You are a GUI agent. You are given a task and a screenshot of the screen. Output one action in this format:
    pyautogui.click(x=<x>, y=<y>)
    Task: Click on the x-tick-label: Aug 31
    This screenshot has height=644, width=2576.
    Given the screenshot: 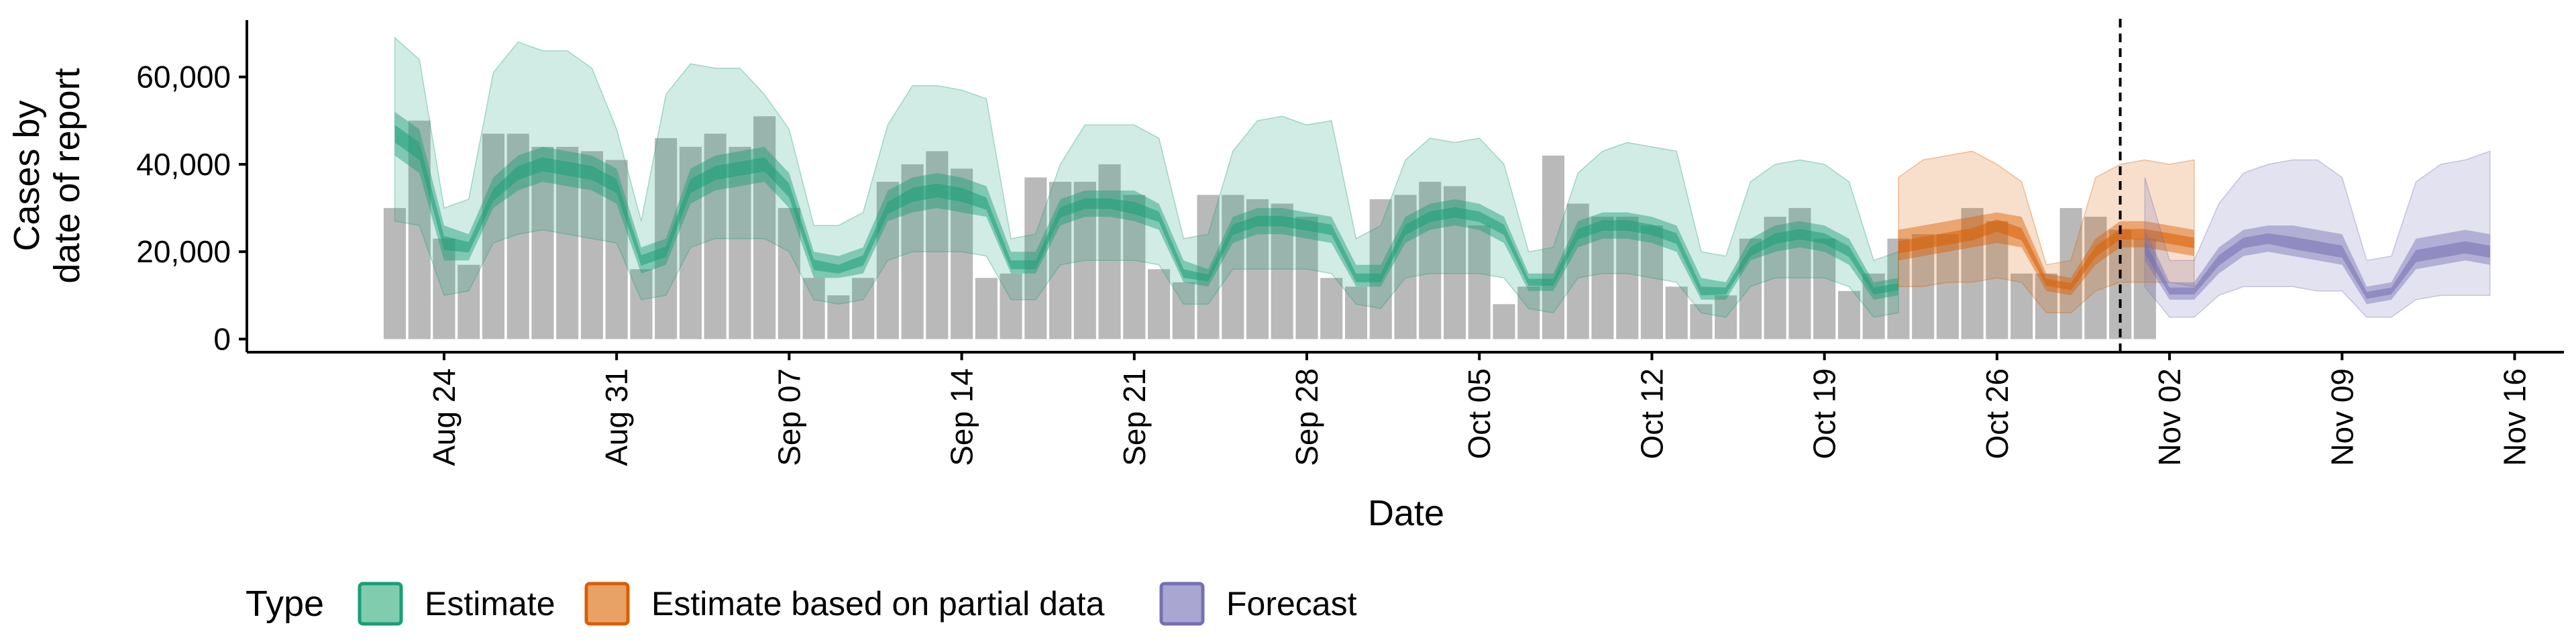 What is the action you would take?
    pyautogui.click(x=616, y=417)
    